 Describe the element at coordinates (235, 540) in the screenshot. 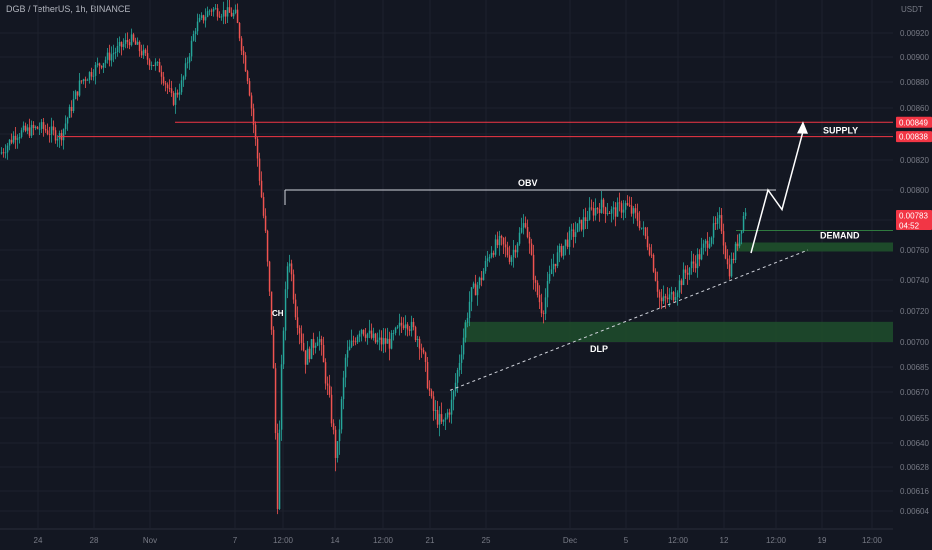

I see `x-tick-label: 7` at that location.